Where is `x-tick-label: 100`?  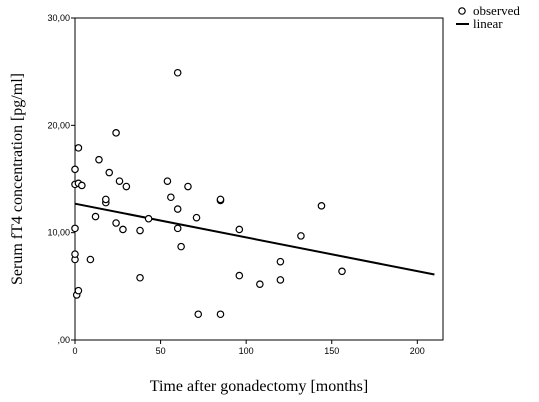
x-tick-label: 100 is located at coordinates (246, 351).